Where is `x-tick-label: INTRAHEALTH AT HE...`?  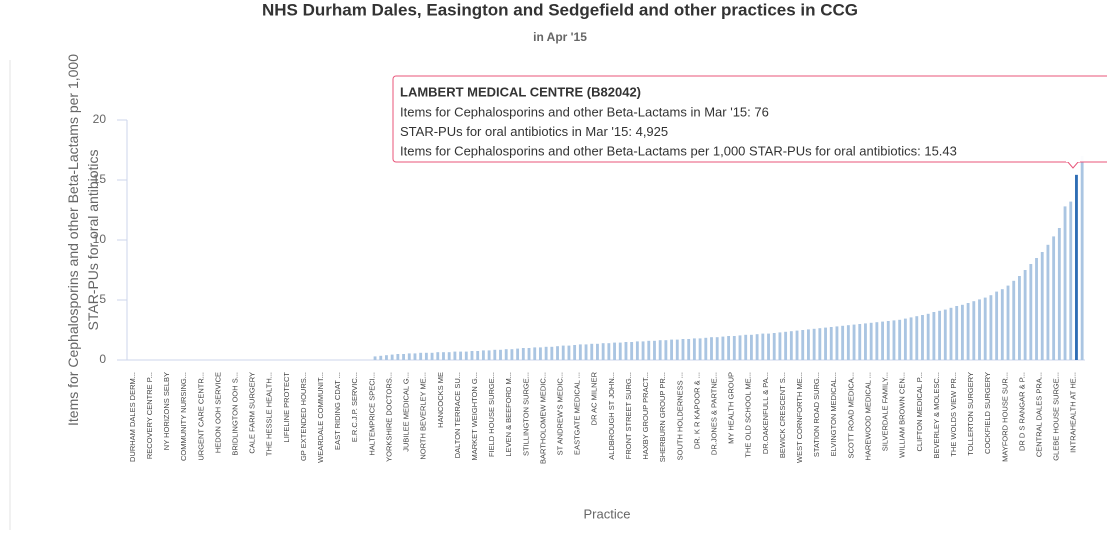
x-tick-label: INTRAHEALTH AT HE... is located at coordinates (1073, 412).